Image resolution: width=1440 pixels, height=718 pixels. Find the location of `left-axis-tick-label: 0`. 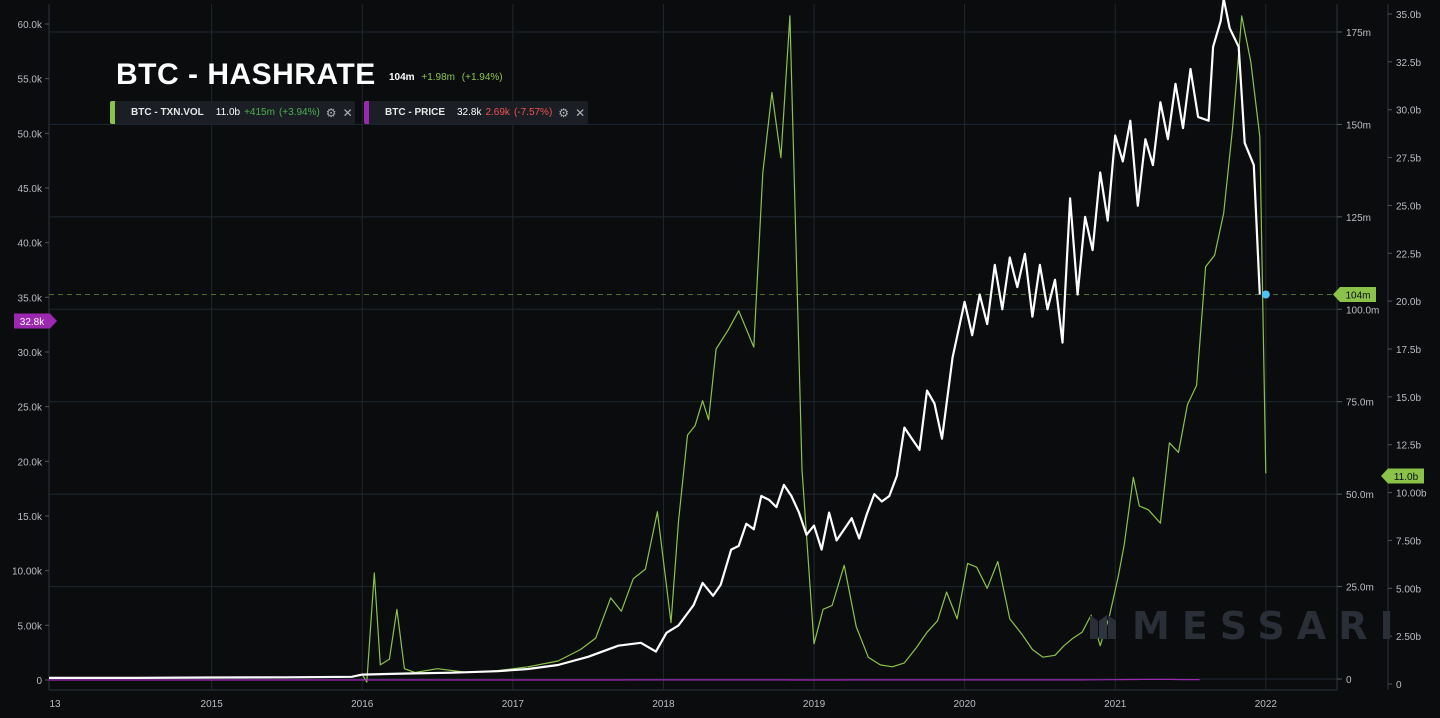

left-axis-tick-label: 0 is located at coordinates (39, 681).